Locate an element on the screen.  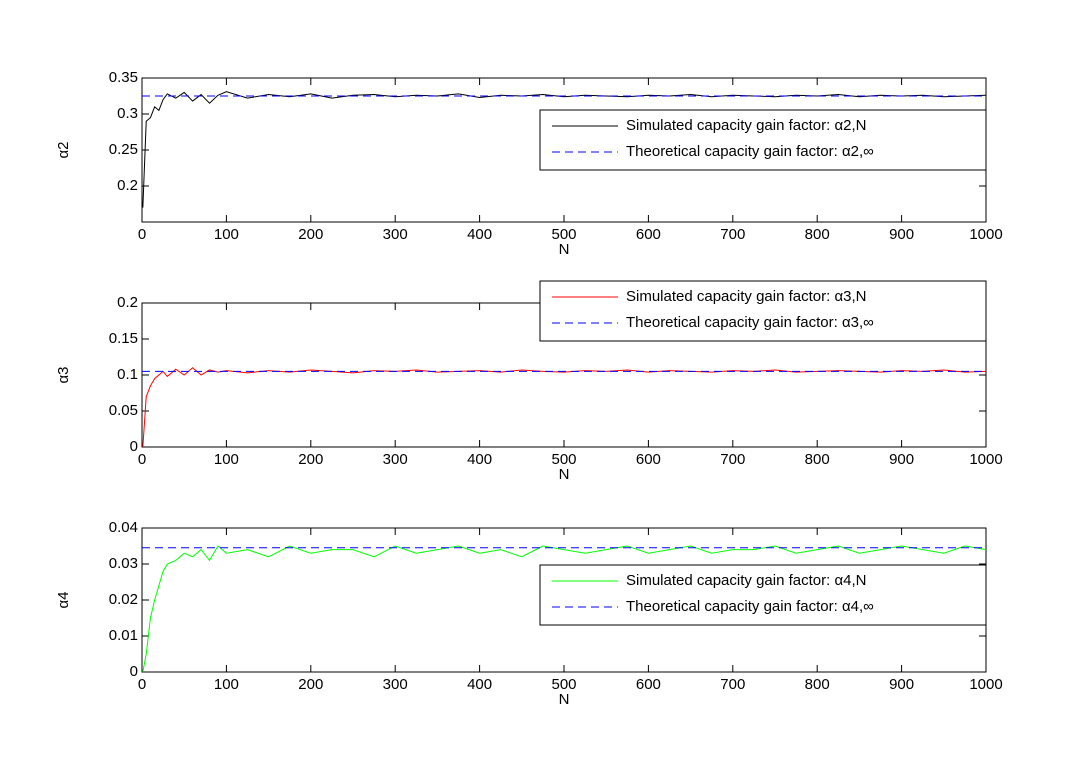
series-line is located at coordinates (564, 609).